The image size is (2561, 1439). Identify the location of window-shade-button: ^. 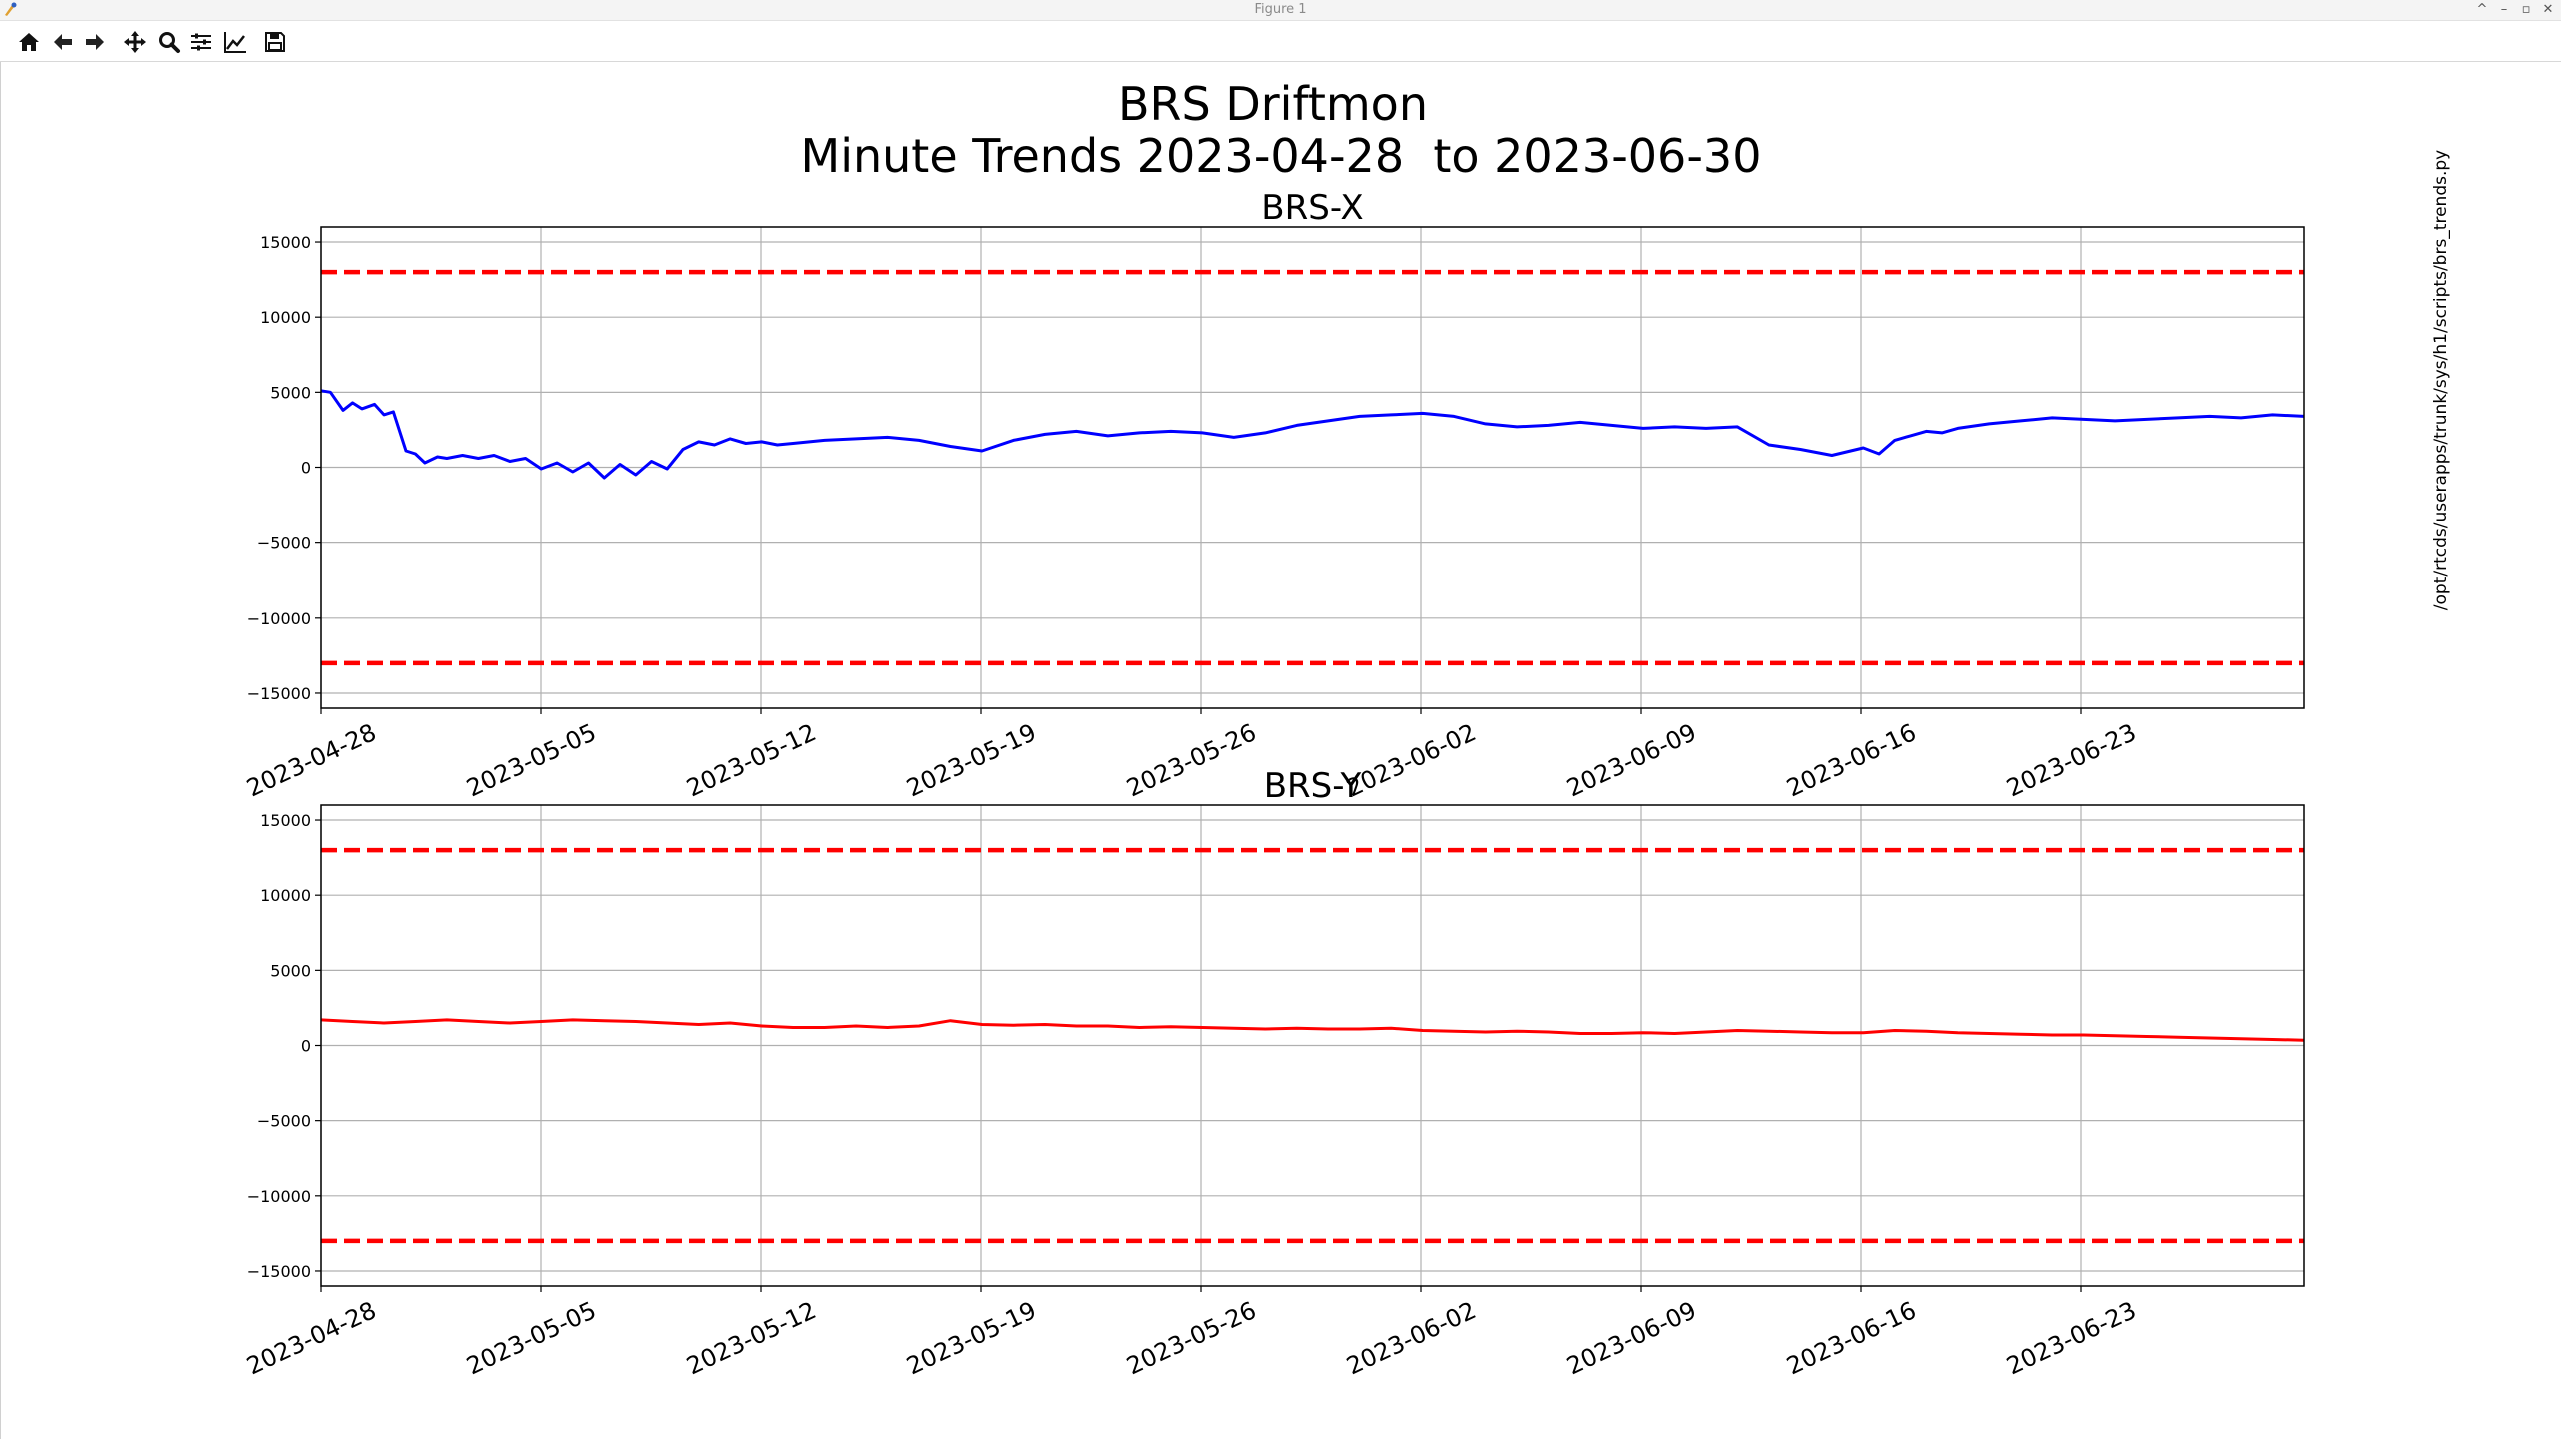
(2482, 9).